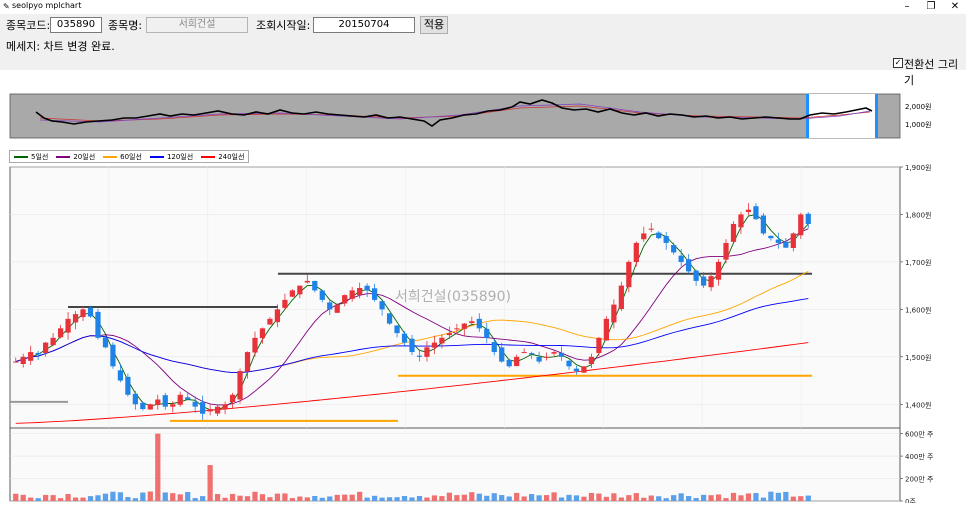 This screenshot has width=966, height=523. Describe the element at coordinates (931, 6) in the screenshot. I see `maximize-button: ❐` at that location.